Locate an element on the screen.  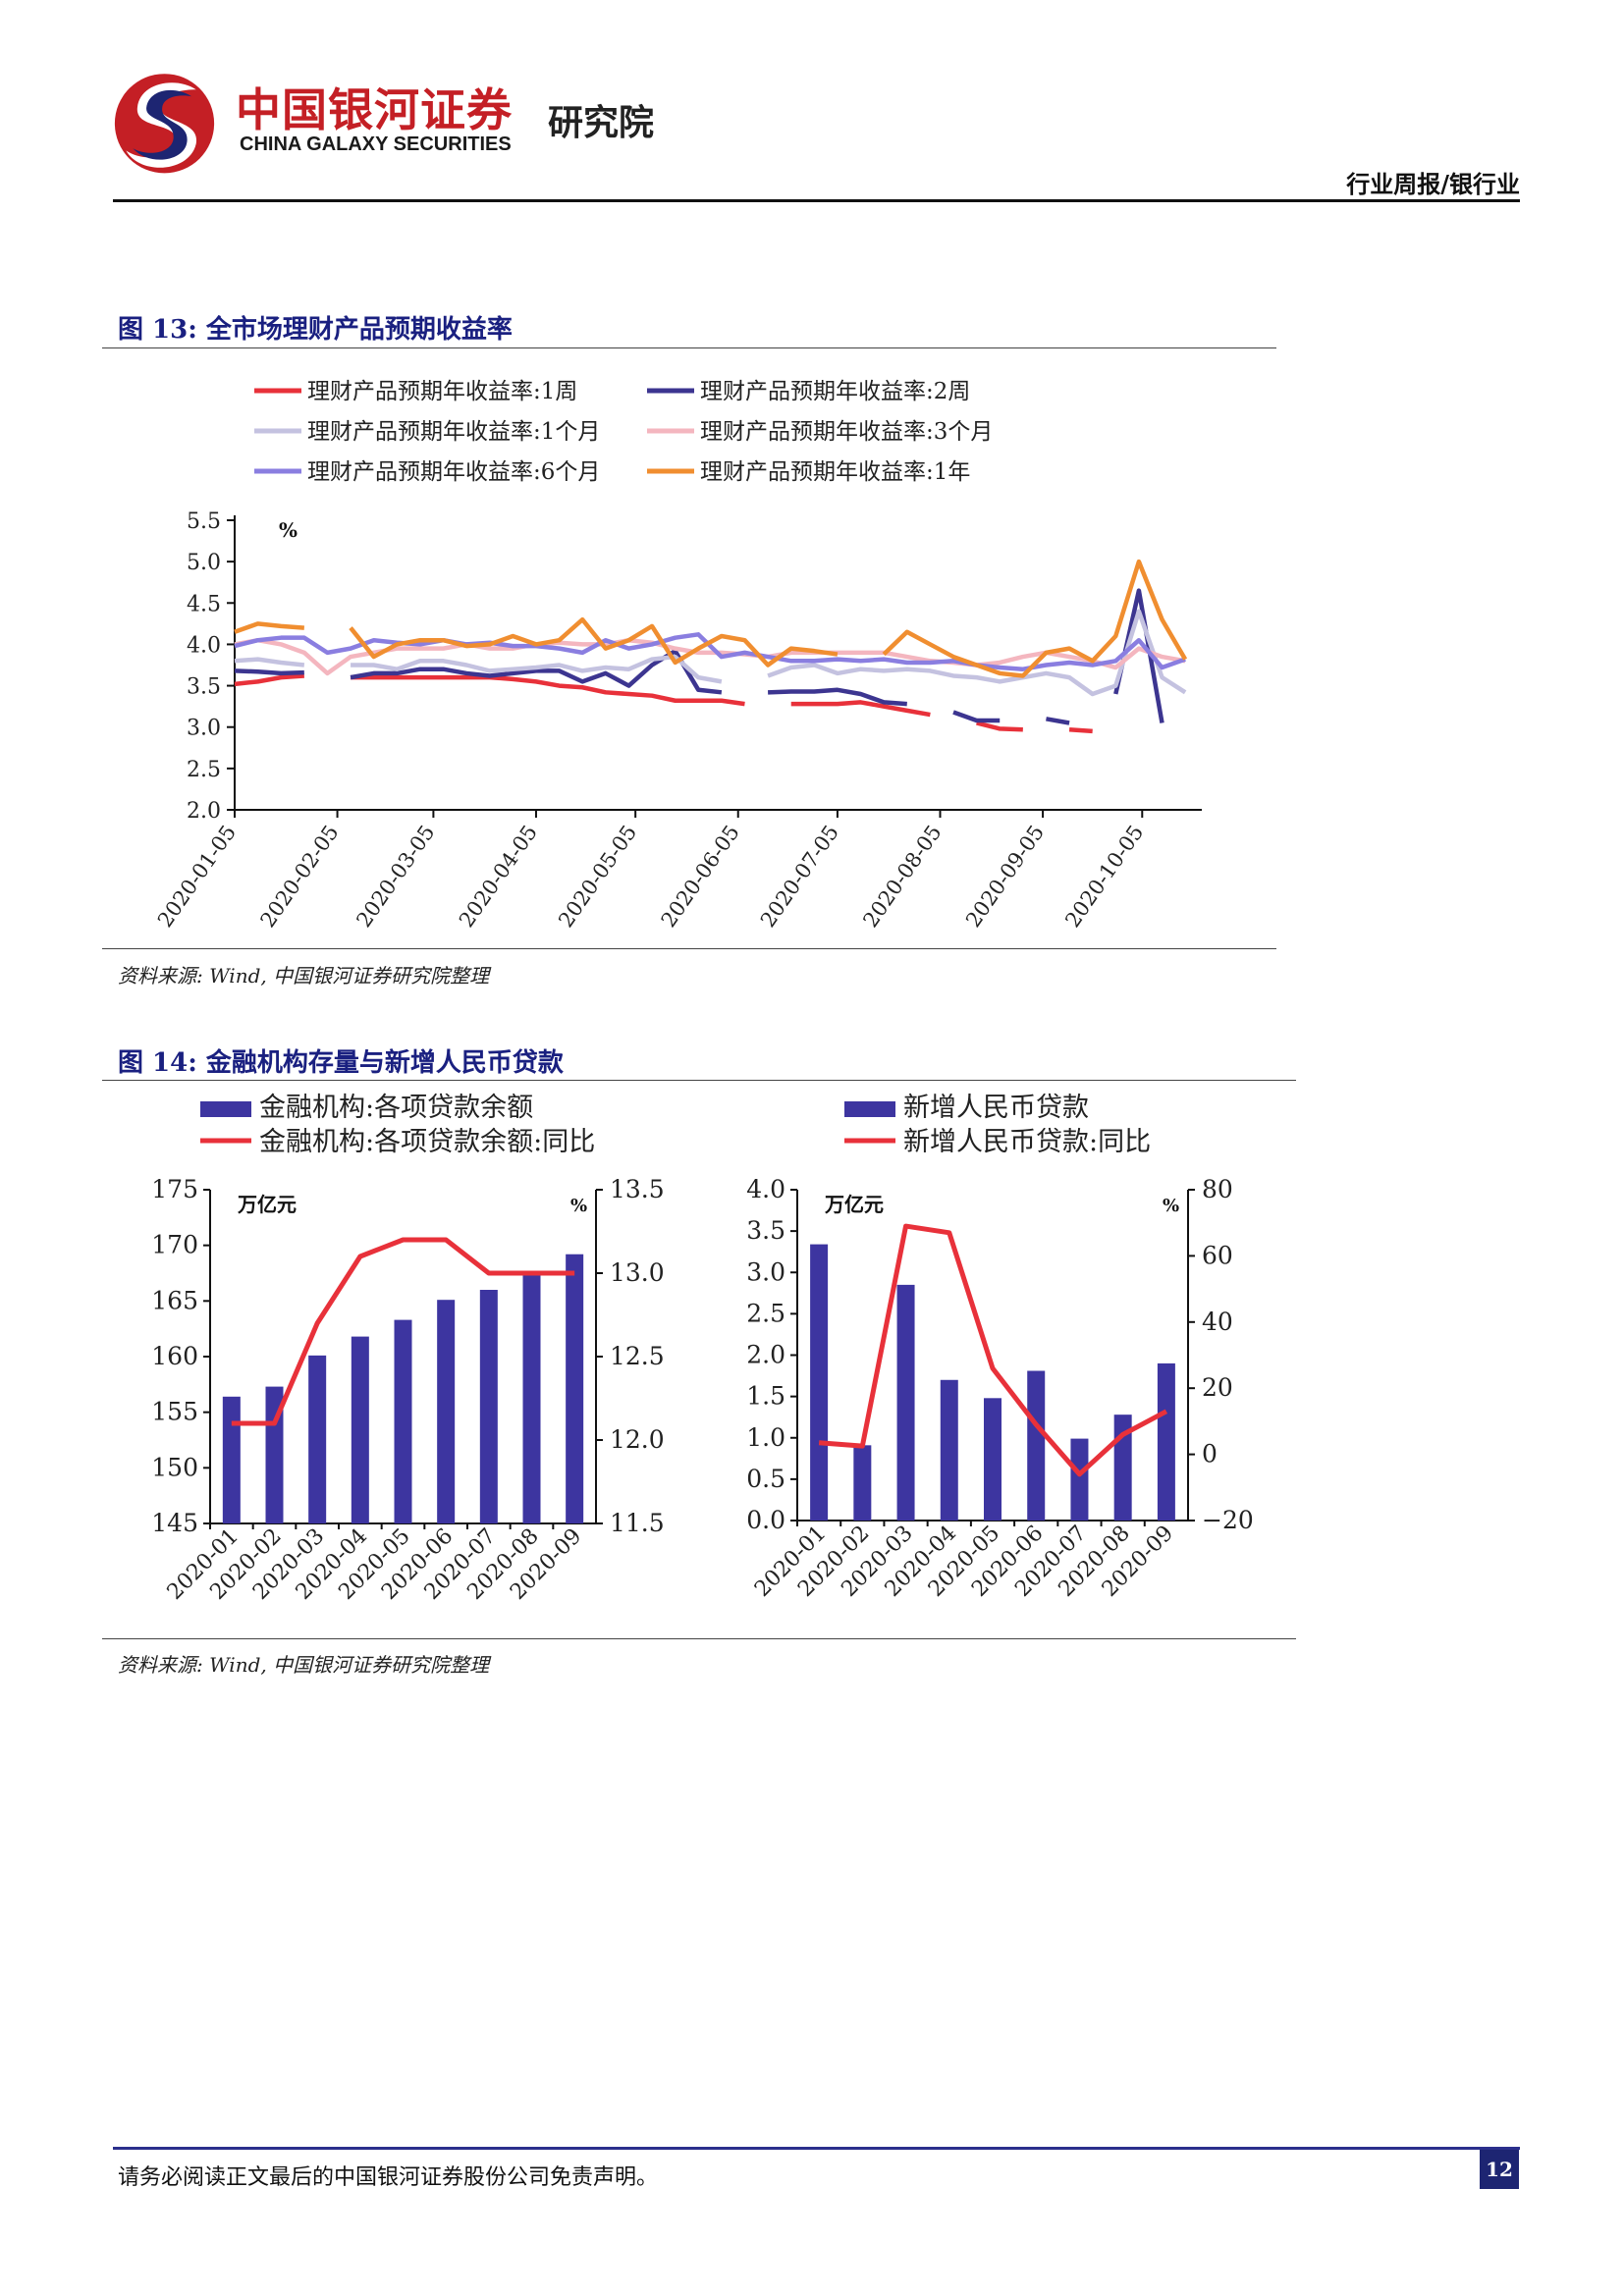
y-tick-label: 3.5 is located at coordinates (204, 687).